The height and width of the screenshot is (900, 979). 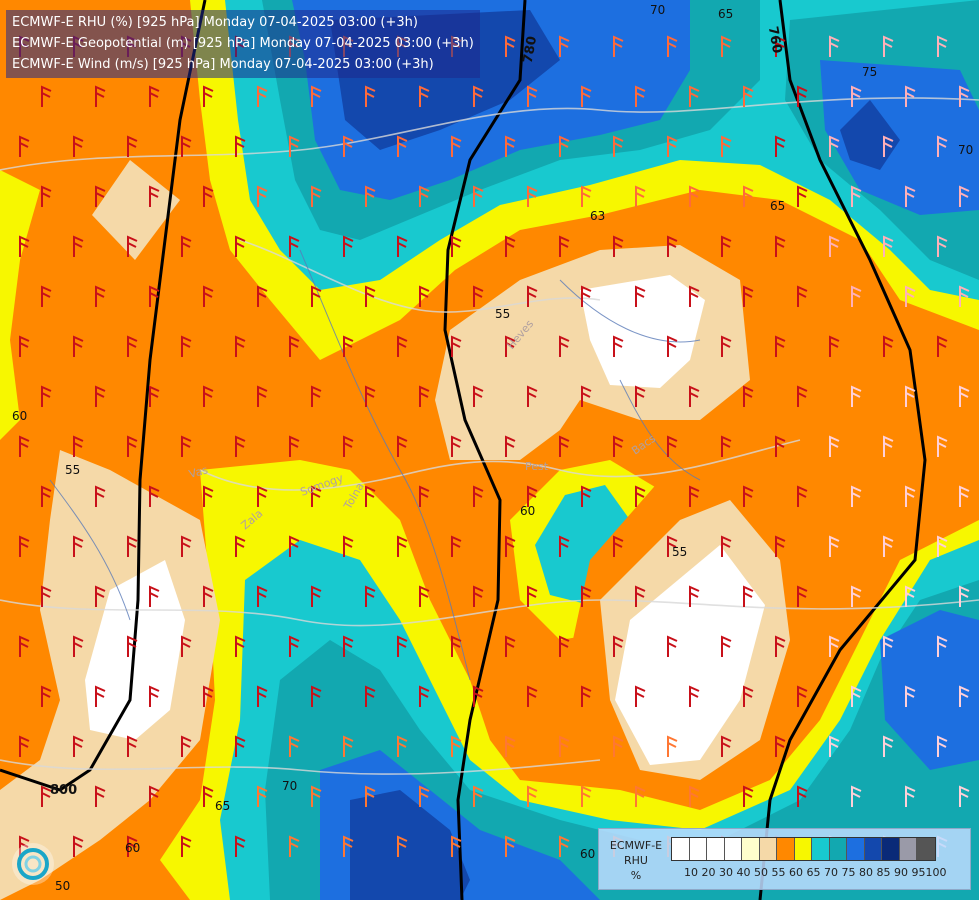 I want to click on rhu-zone-75-se, so click(x=929, y=690).